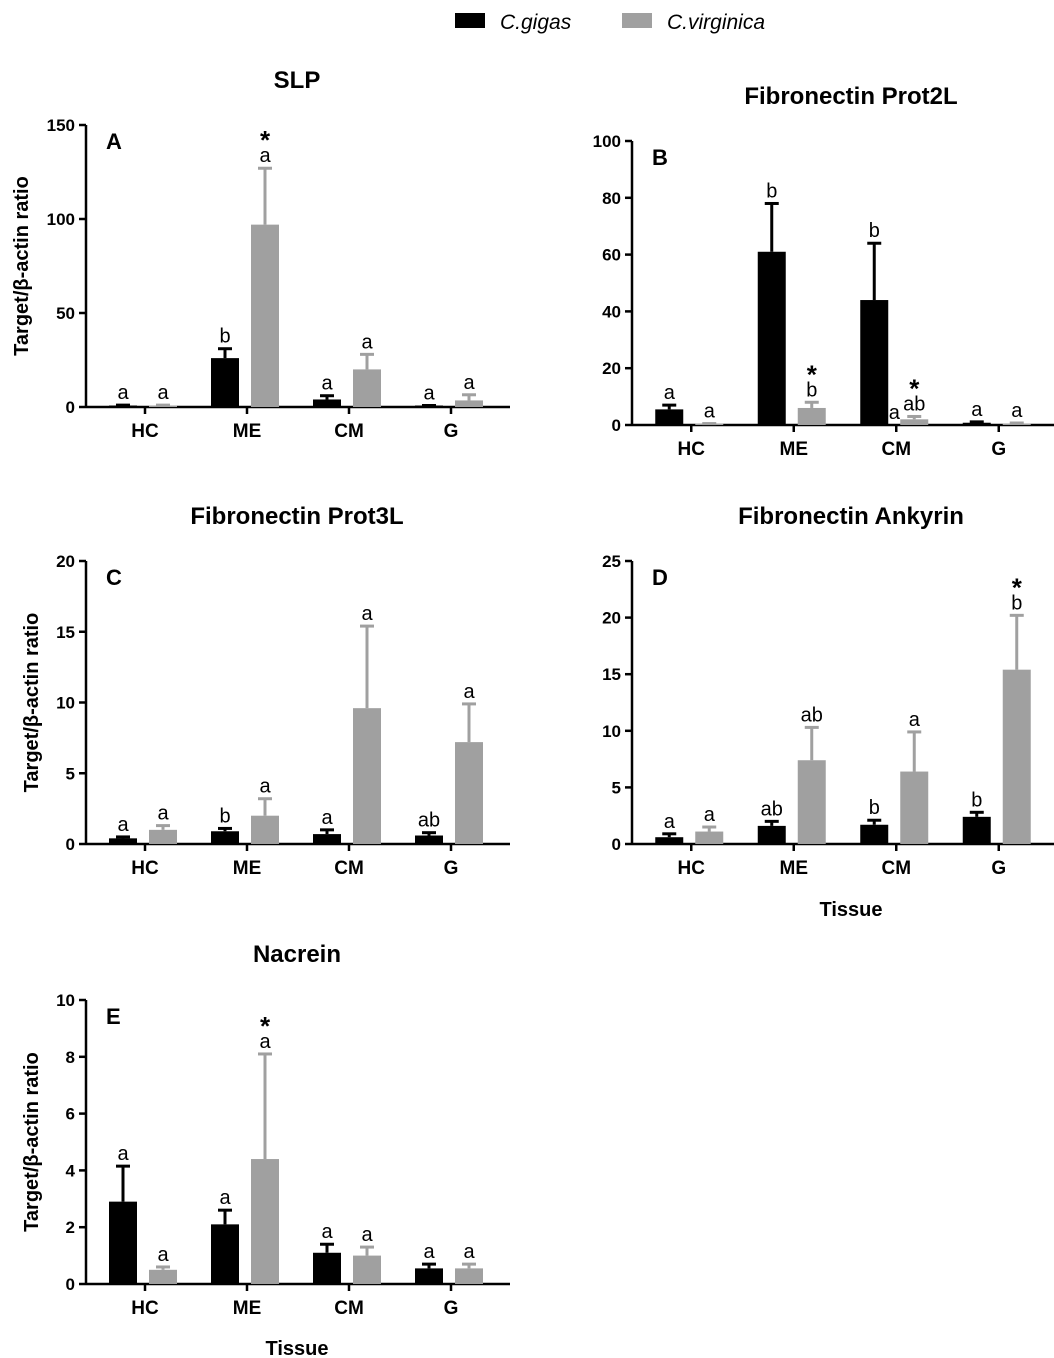  I want to click on panel-letter: D, so click(660, 577).